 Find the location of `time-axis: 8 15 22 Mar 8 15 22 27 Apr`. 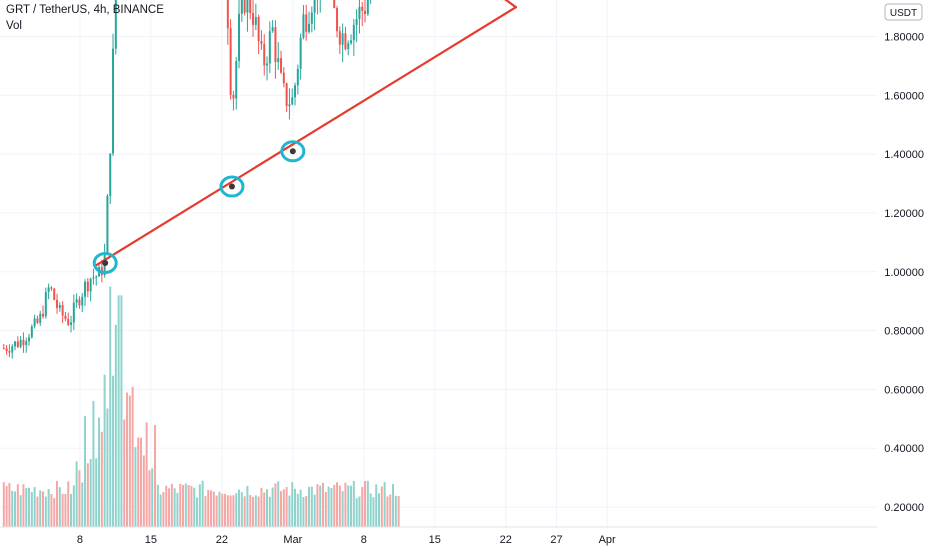

time-axis: 8 15 22 Mar 8 15 22 27 Apr is located at coordinates (438, 538).